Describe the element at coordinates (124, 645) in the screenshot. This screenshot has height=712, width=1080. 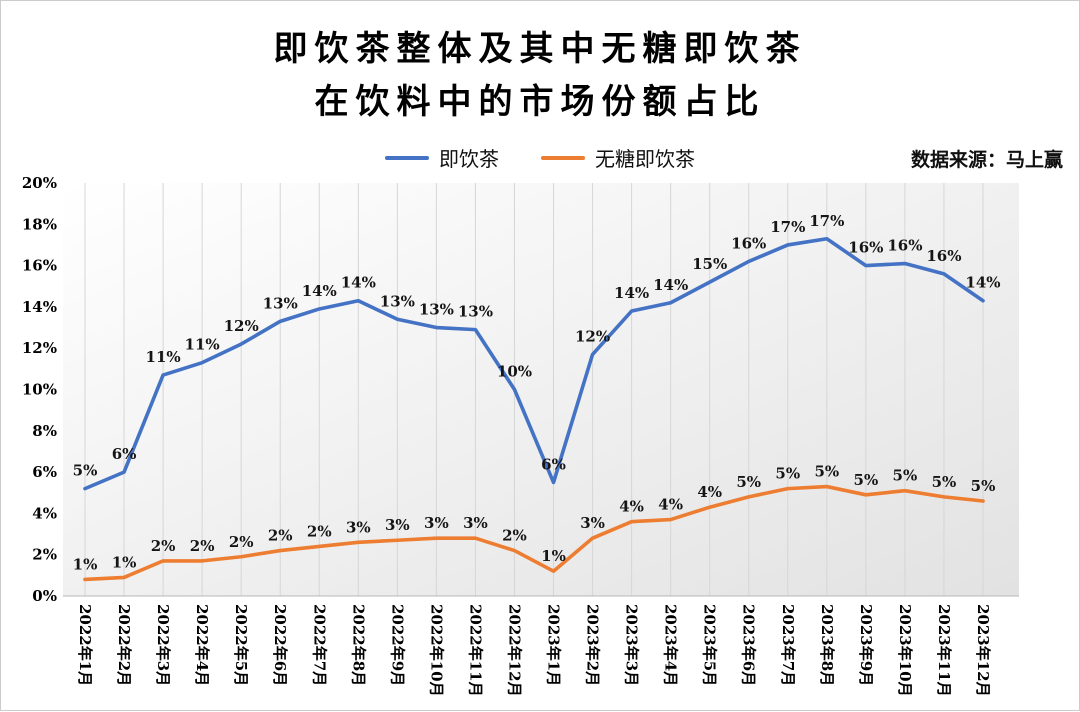
I see `x-tick-label: 2022年2月` at that location.